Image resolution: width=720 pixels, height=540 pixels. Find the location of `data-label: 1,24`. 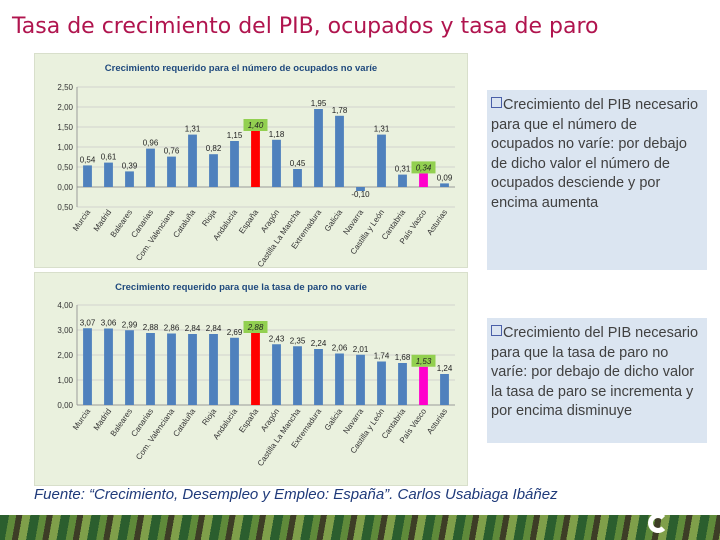

data-label: 1,24 is located at coordinates (445, 368).